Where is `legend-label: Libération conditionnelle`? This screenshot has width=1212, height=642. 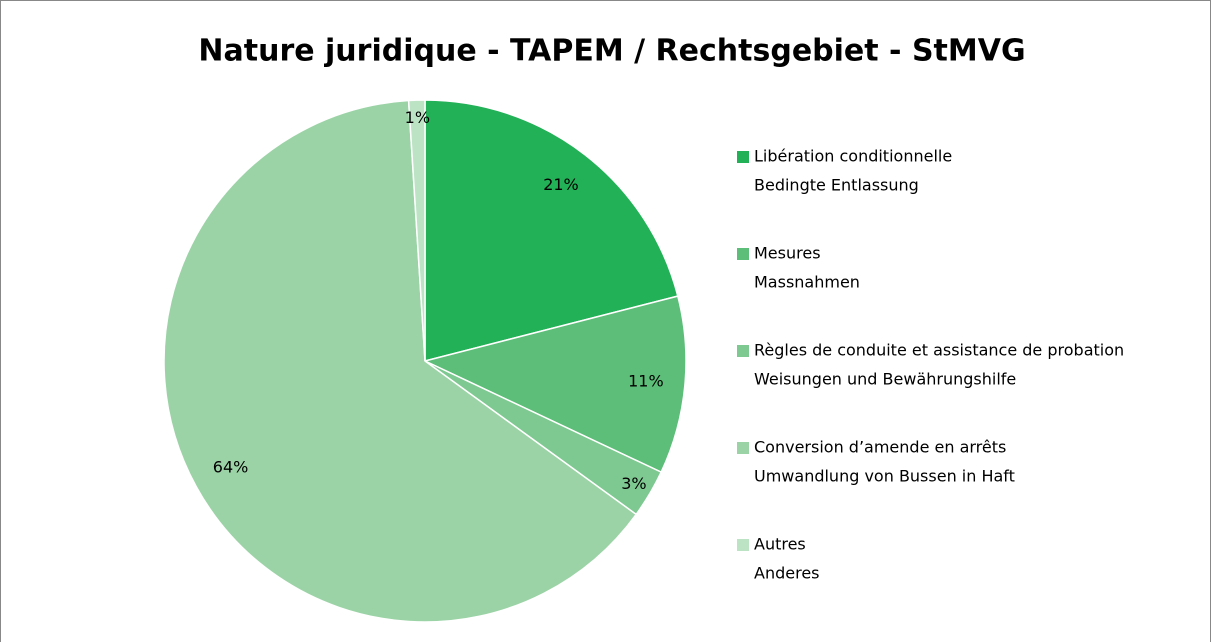 legend-label: Libération conditionnelle is located at coordinates (853, 156).